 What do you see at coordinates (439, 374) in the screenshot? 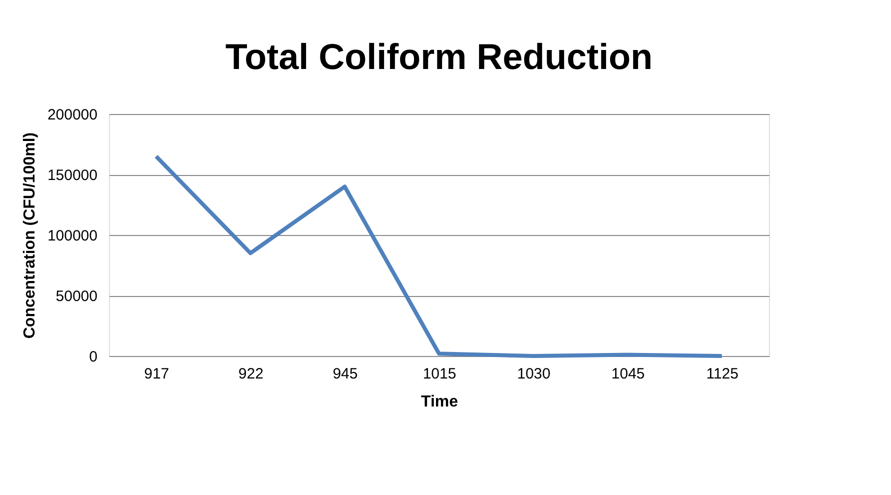
I see `x-tick-label: 1015` at bounding box center [439, 374].